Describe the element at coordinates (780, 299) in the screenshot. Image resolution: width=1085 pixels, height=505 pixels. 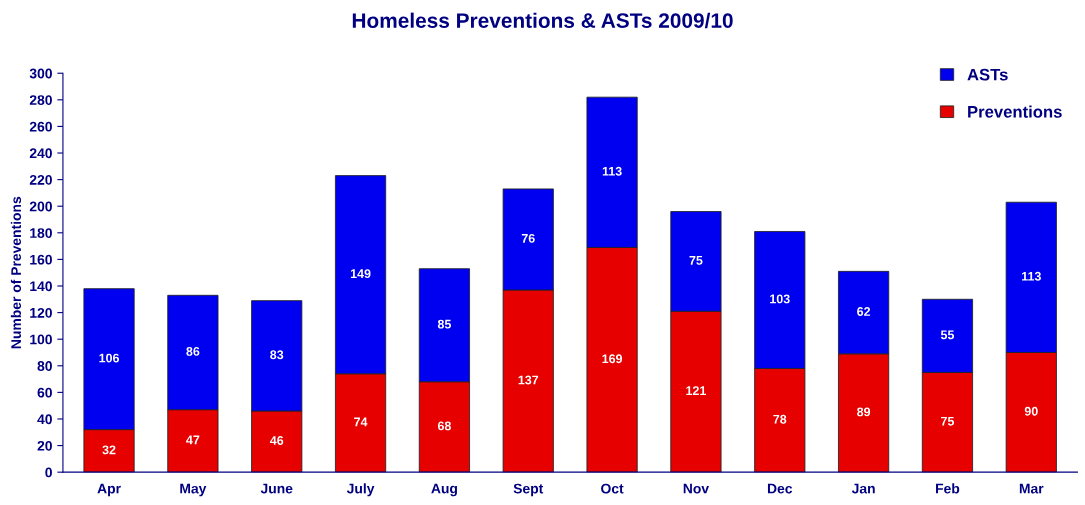
I see `data-label: 103` at that location.